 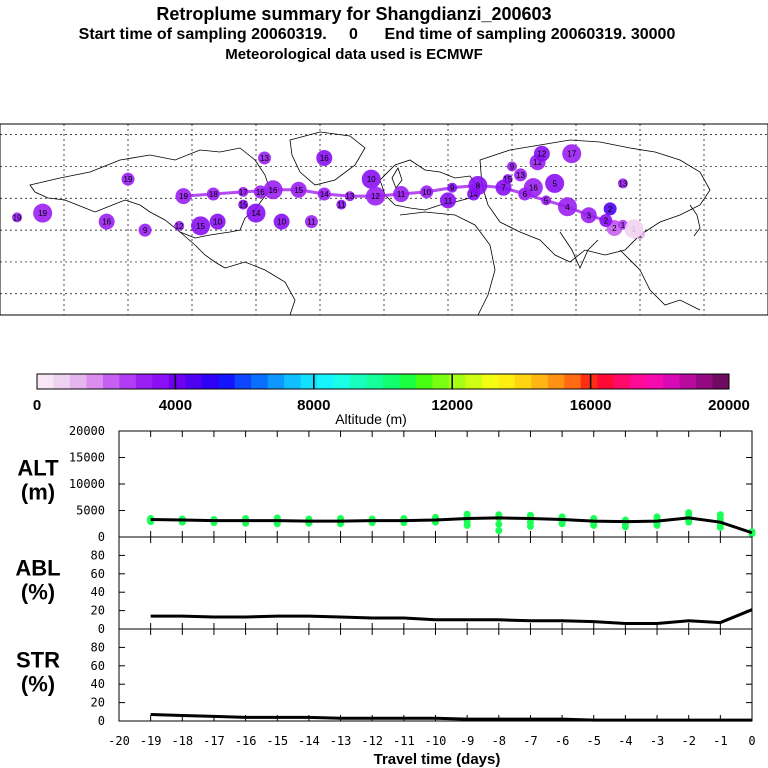 What do you see at coordinates (38, 492) in the screenshot?
I see `panel-ylabel-bottom: (m)` at bounding box center [38, 492].